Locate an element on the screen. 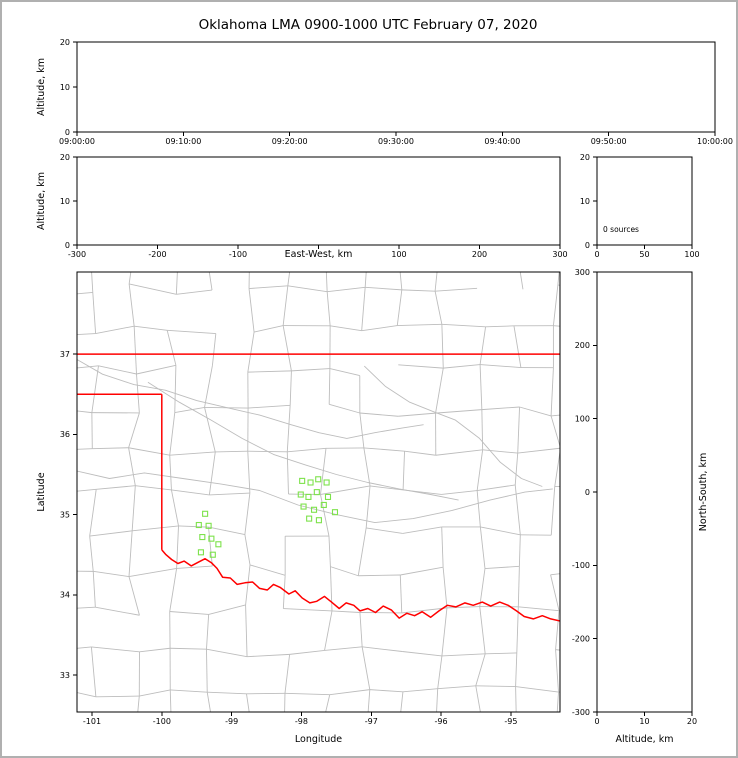  svg-text: East-West, km is located at coordinates (319, 254).